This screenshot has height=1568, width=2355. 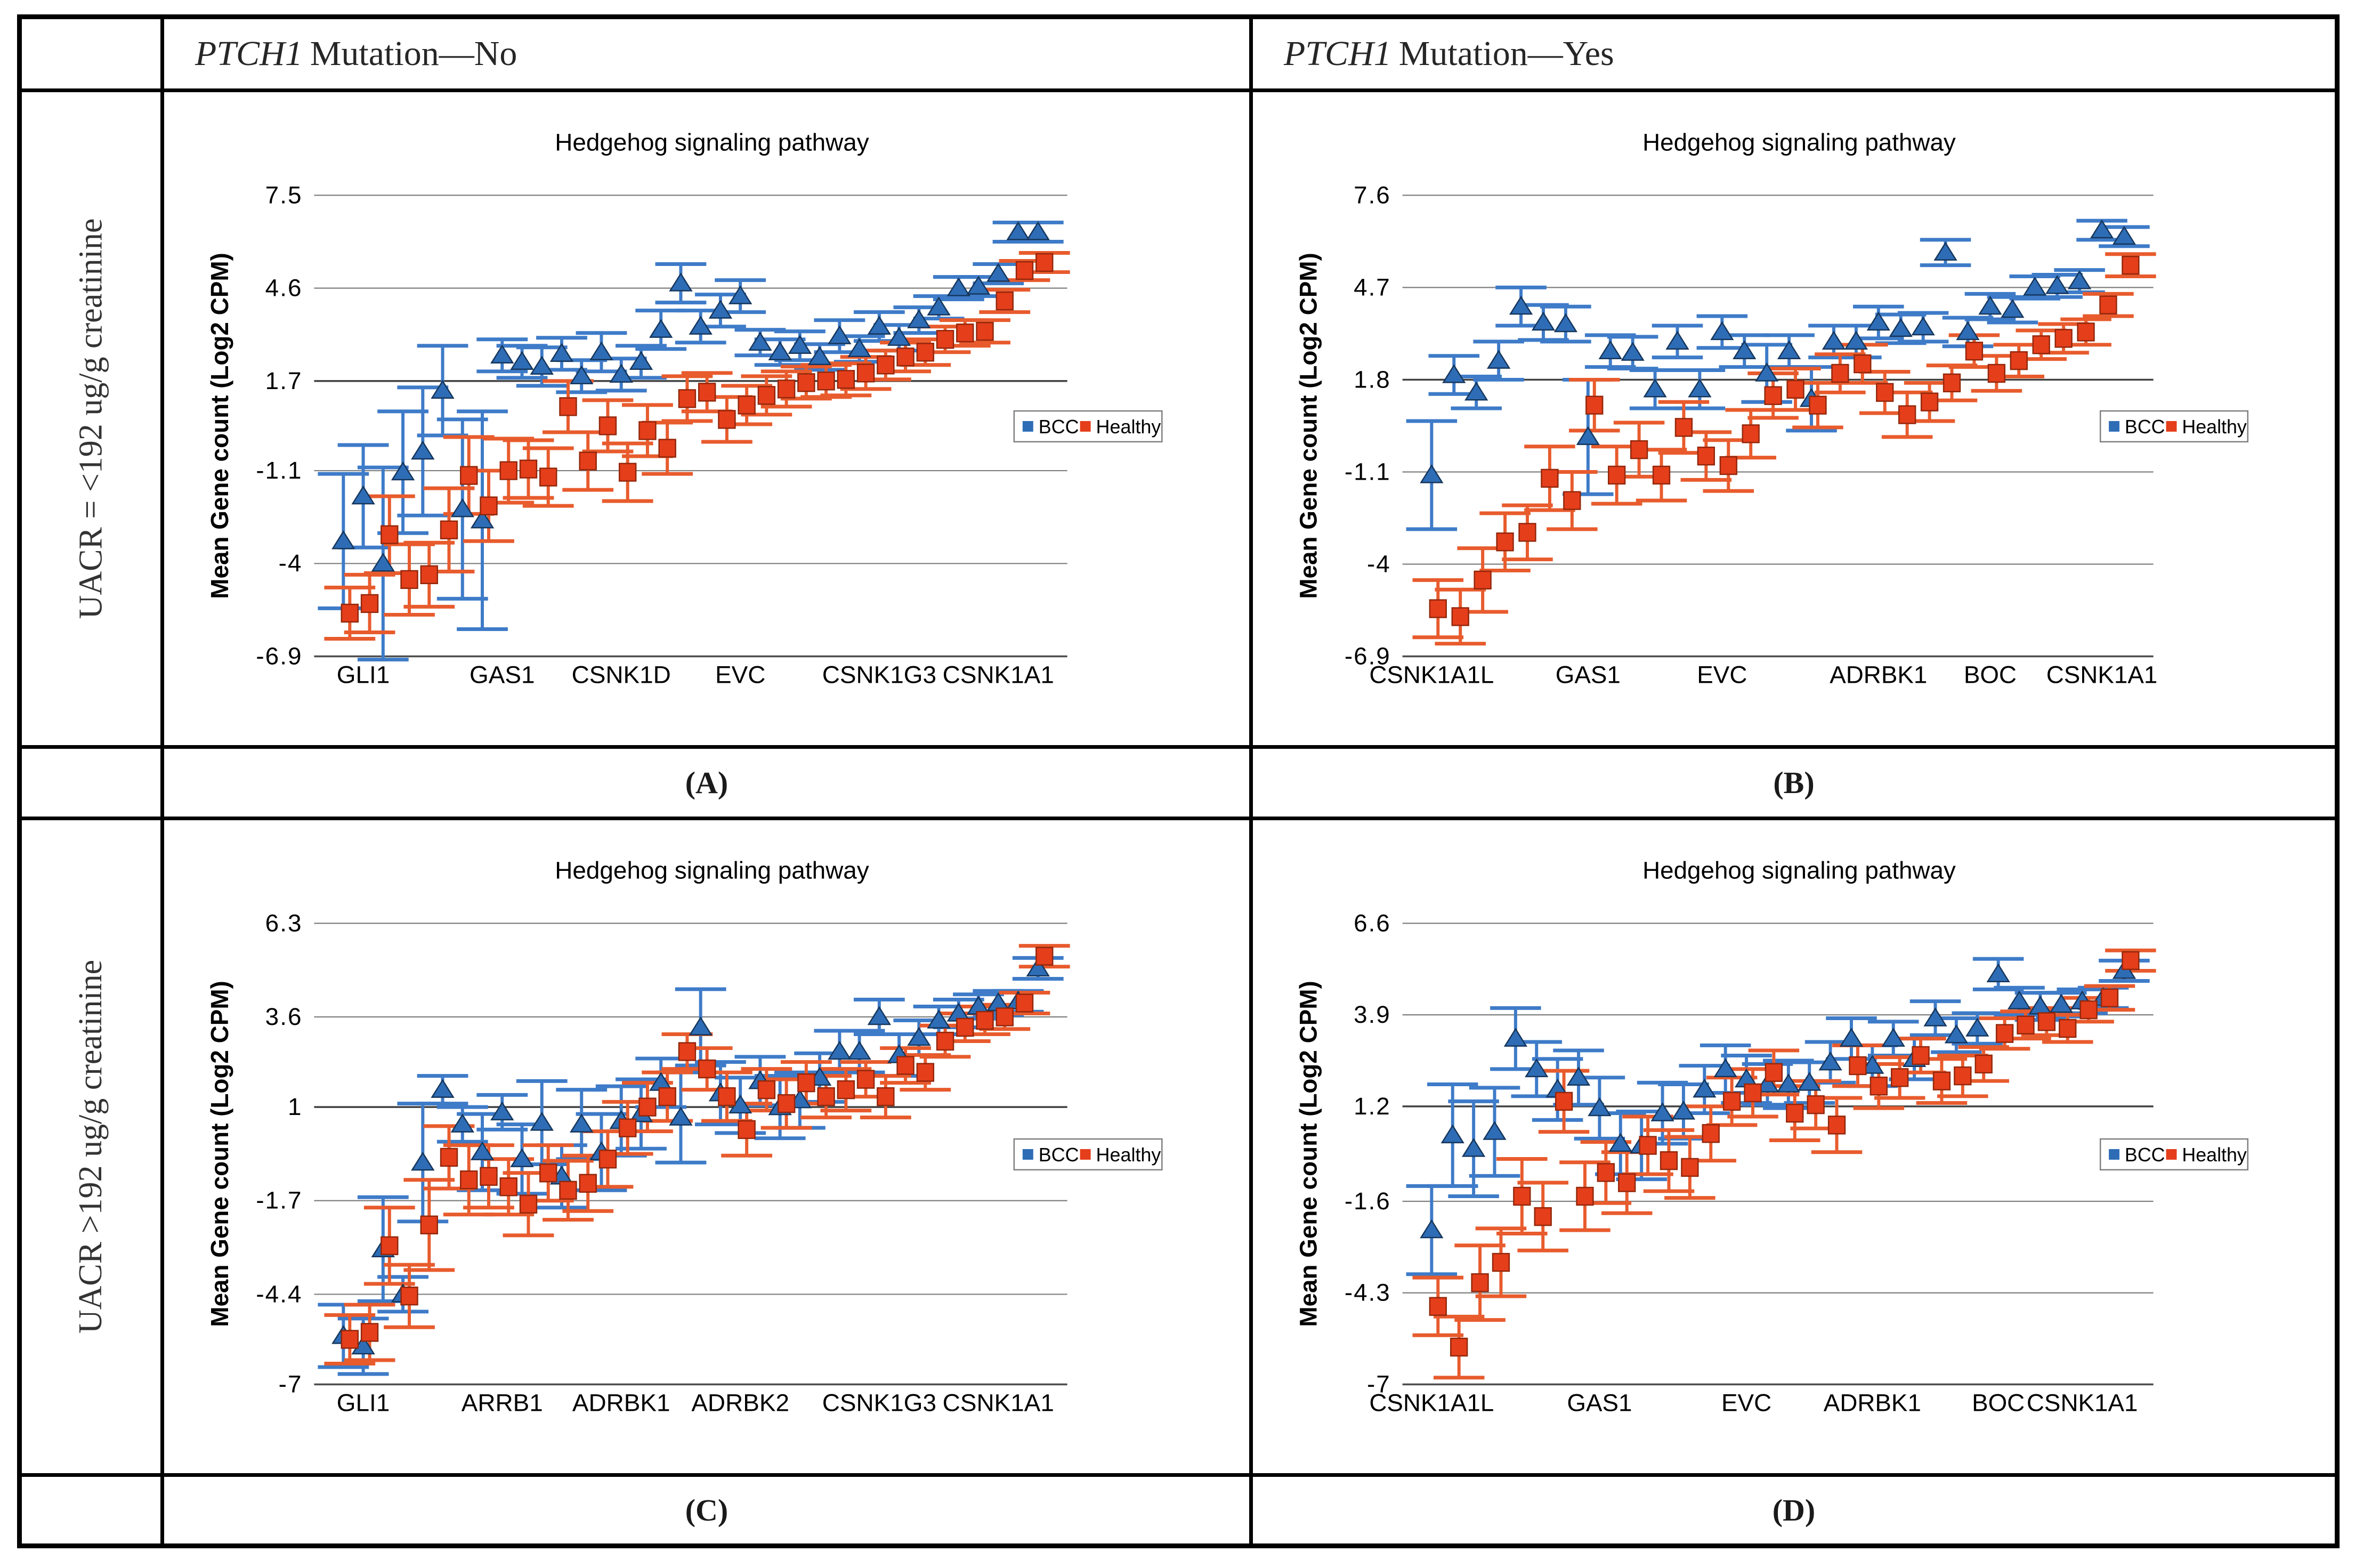 I want to click on row-header-text: UACR >192 ug/g creatinine, so click(x=90, y=1146).